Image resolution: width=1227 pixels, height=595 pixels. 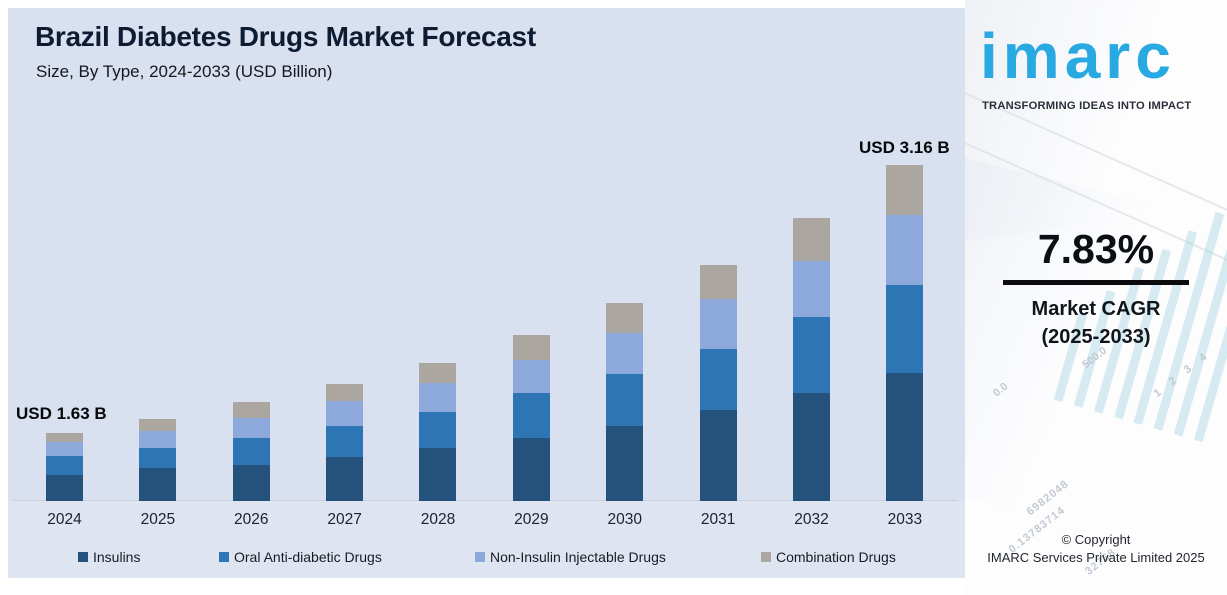 What do you see at coordinates (251, 519) in the screenshot?
I see `axis-label-2026: 2026` at bounding box center [251, 519].